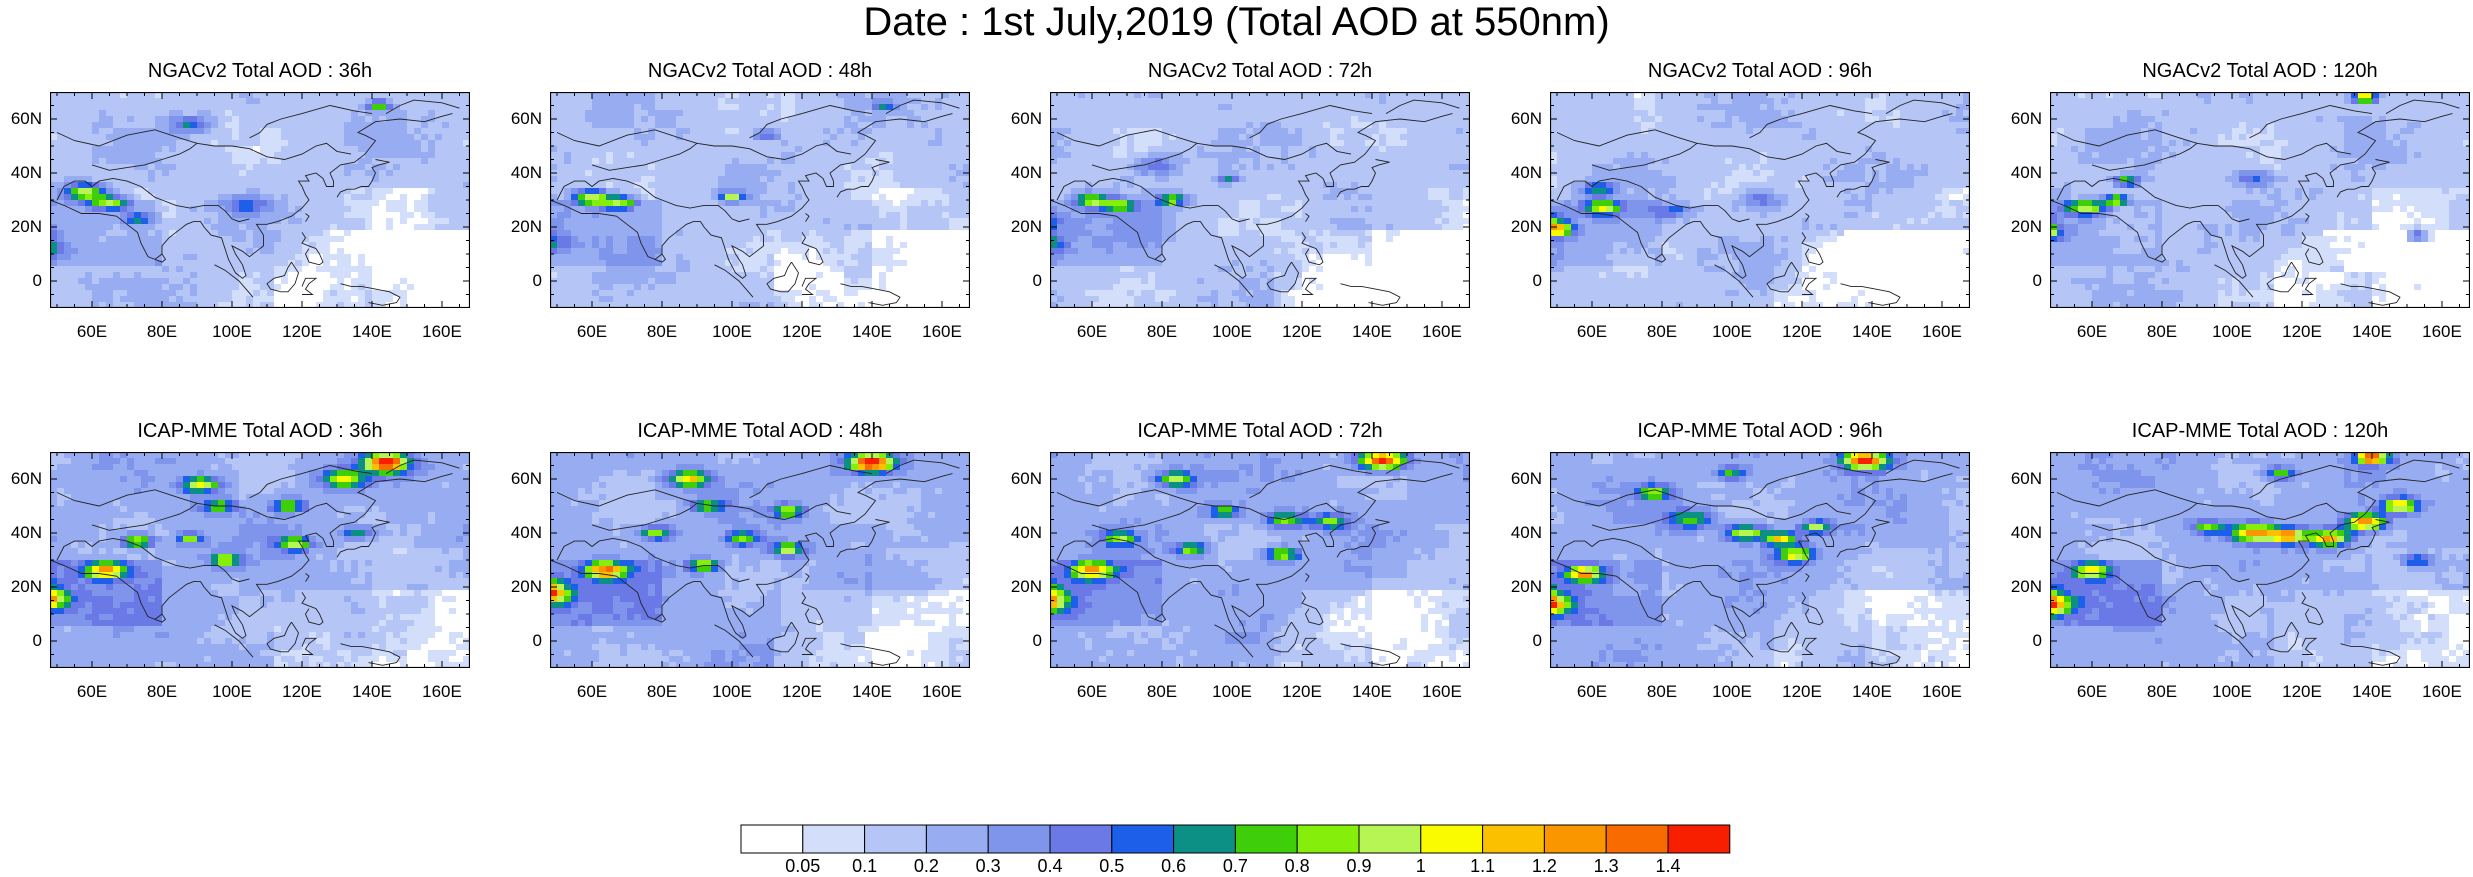 This screenshot has height=877, width=2473. What do you see at coordinates (1260, 71) in the screenshot?
I see `panel-title: NGACv2 Total AOD : 72h` at bounding box center [1260, 71].